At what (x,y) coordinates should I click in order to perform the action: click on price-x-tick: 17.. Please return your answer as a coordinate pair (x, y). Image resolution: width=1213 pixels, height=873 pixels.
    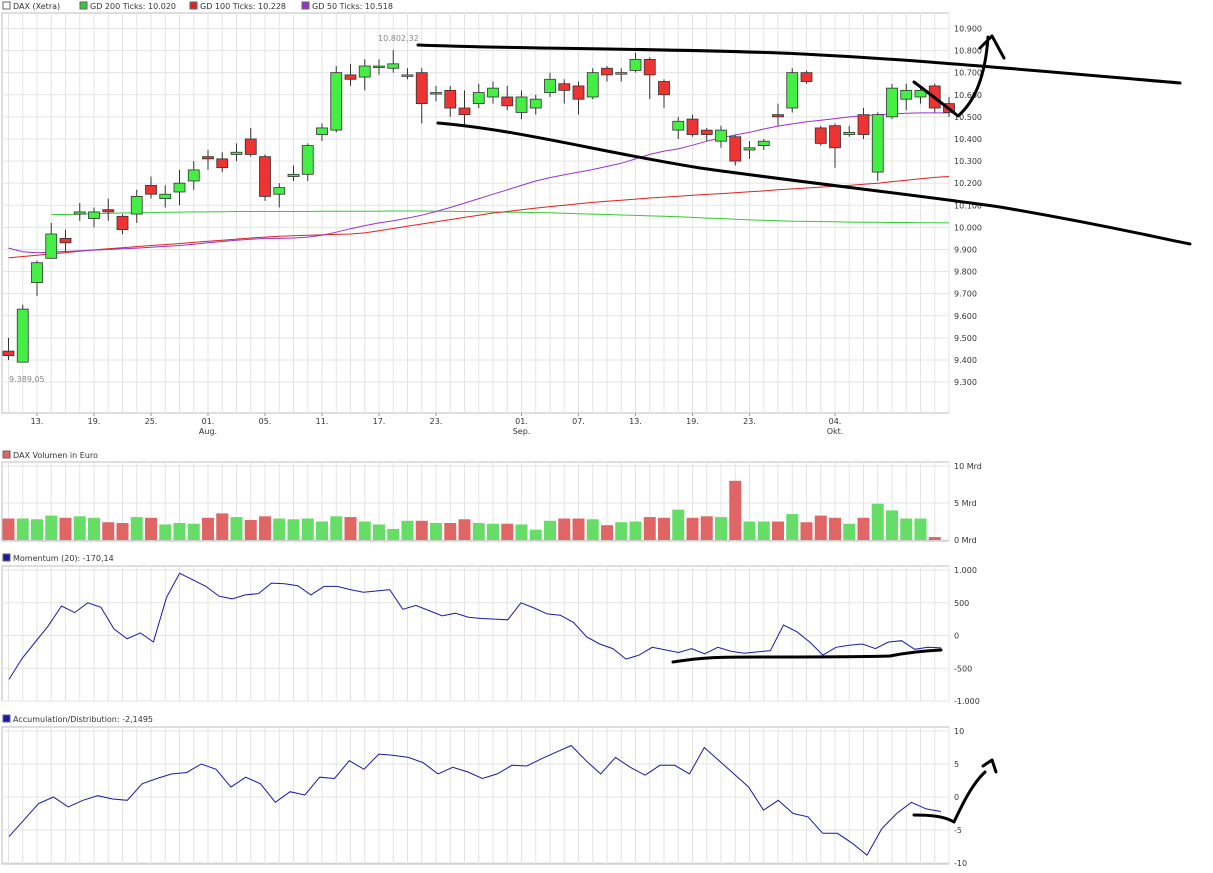
    Looking at the image, I should click on (379, 421).